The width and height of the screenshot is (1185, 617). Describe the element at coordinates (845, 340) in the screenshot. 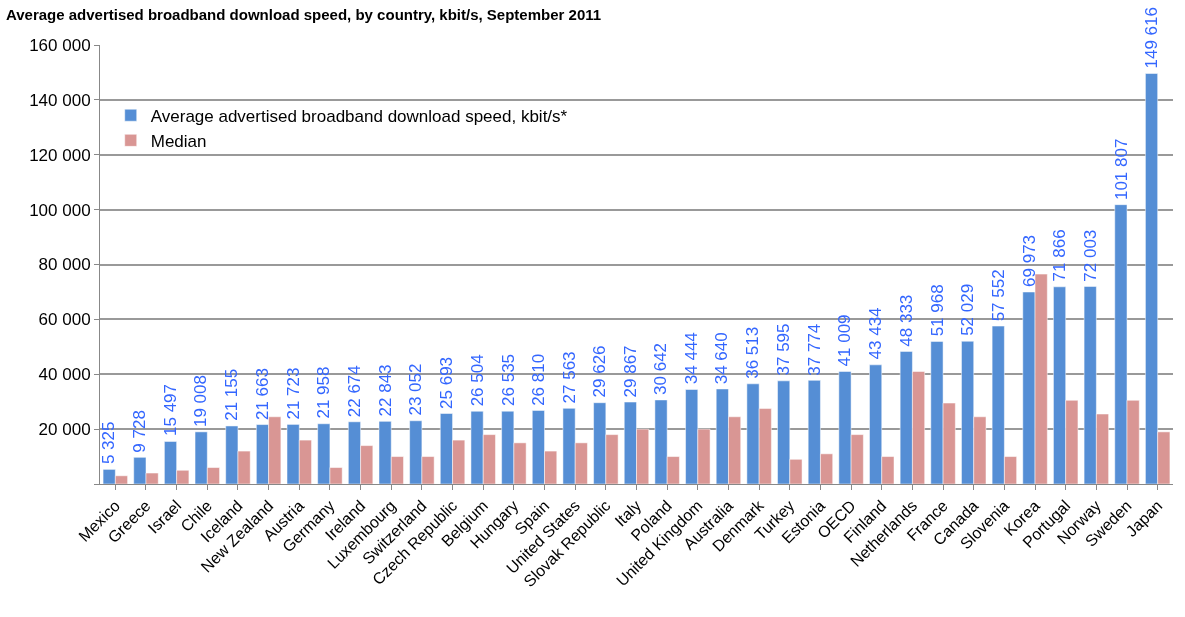

I see `data-label: 41 009` at that location.